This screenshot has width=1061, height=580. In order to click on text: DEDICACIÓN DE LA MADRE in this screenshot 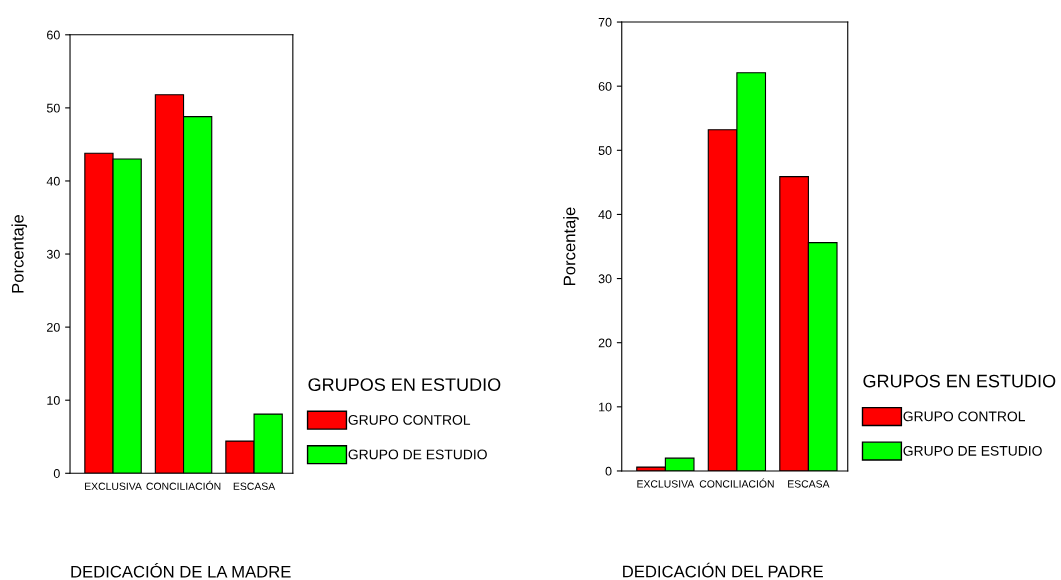, I will do `click(181, 570)`.